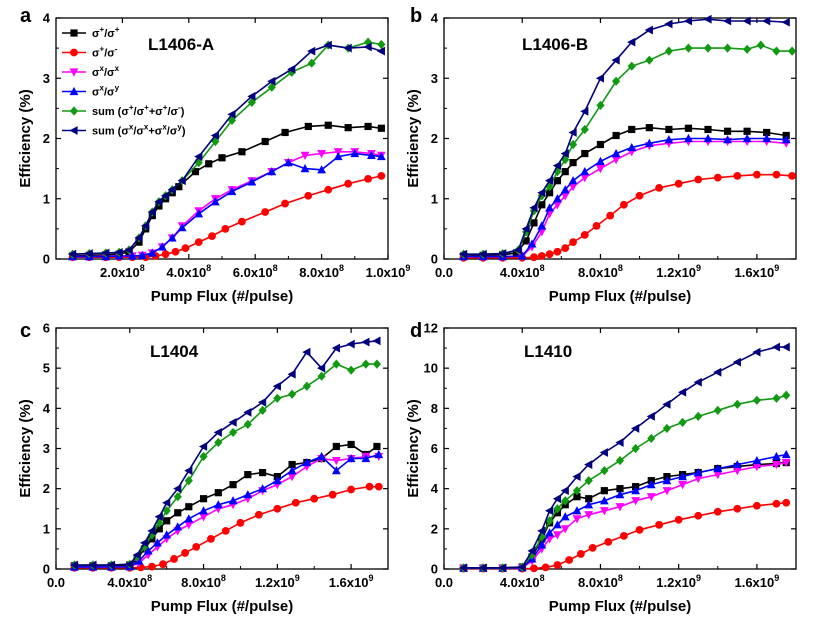 The width and height of the screenshot is (830, 637). What do you see at coordinates (620, 296) in the screenshot?
I see `x-axis-title: Pump Flux (#/pulse)` at bounding box center [620, 296].